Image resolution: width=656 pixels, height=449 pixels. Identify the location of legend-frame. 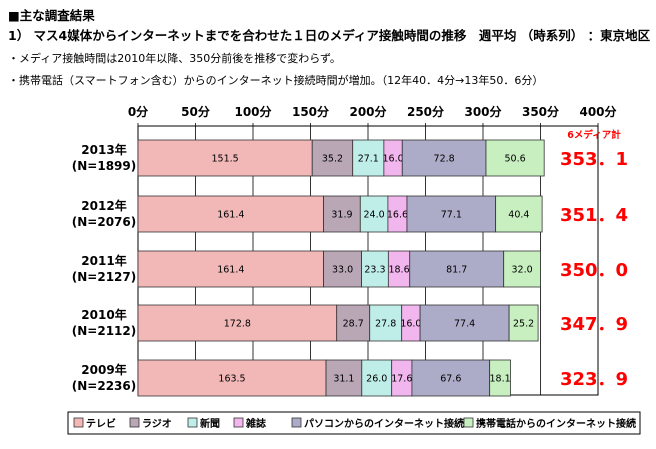
(354, 423).